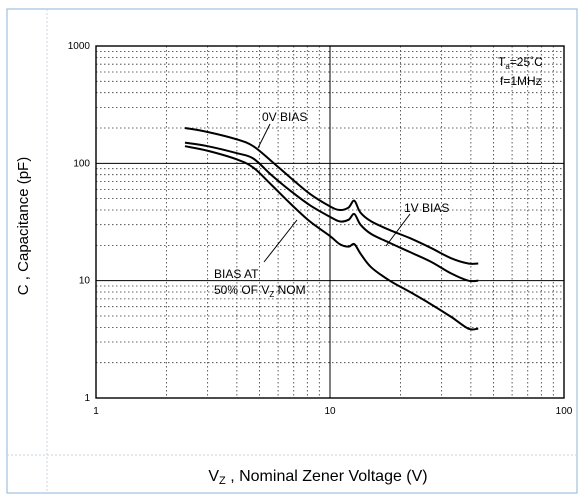  I want to click on x-axis-title: VZ , Nominal Zener Voltage (V), so click(317, 477).